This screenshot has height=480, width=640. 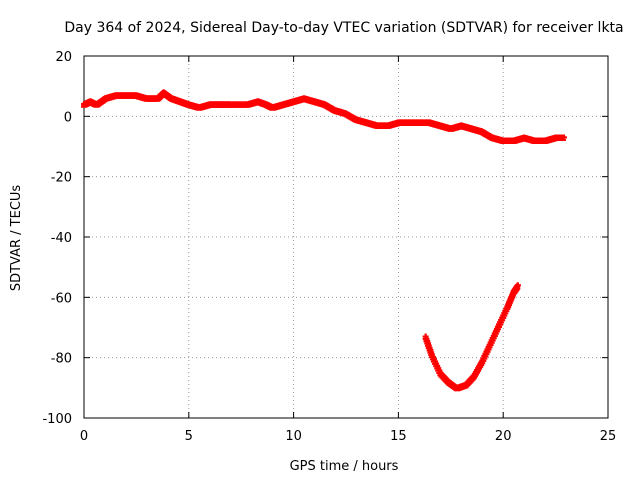 I want to click on x-axis-label: GPS time / hours, so click(x=344, y=466).